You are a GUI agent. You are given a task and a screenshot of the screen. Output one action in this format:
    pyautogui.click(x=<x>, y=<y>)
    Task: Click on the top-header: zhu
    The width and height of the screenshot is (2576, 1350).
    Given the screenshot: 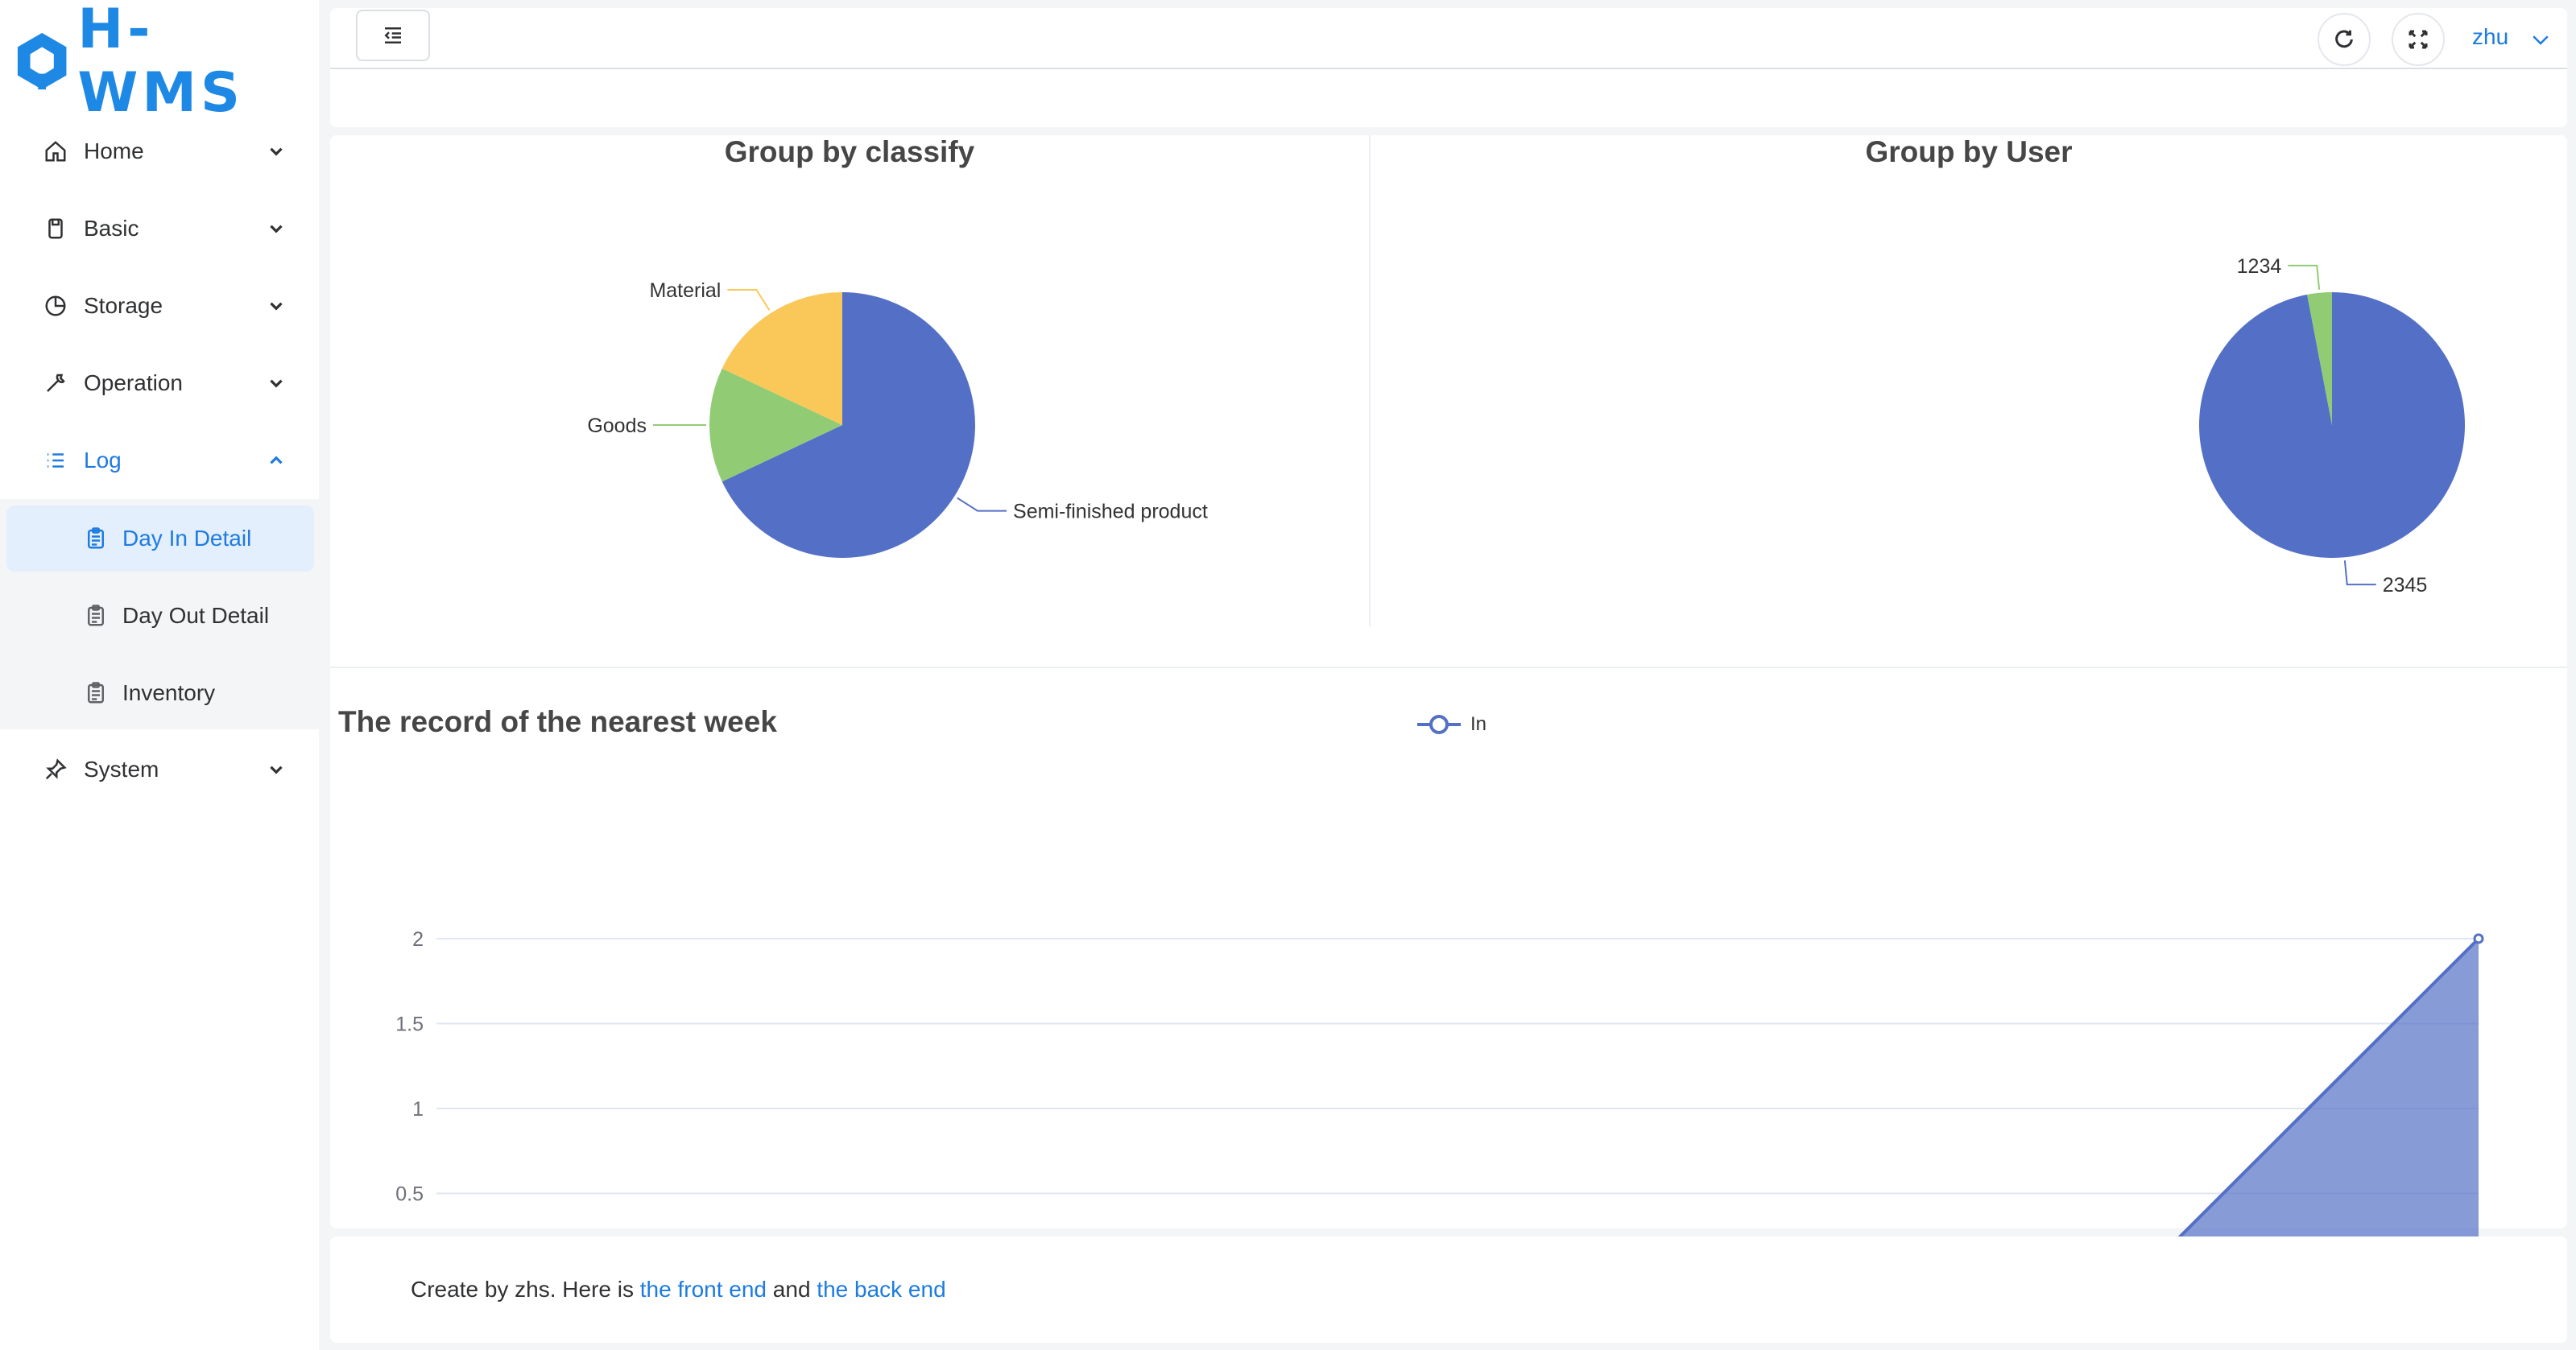 What is the action you would take?
    pyautogui.click(x=1448, y=67)
    